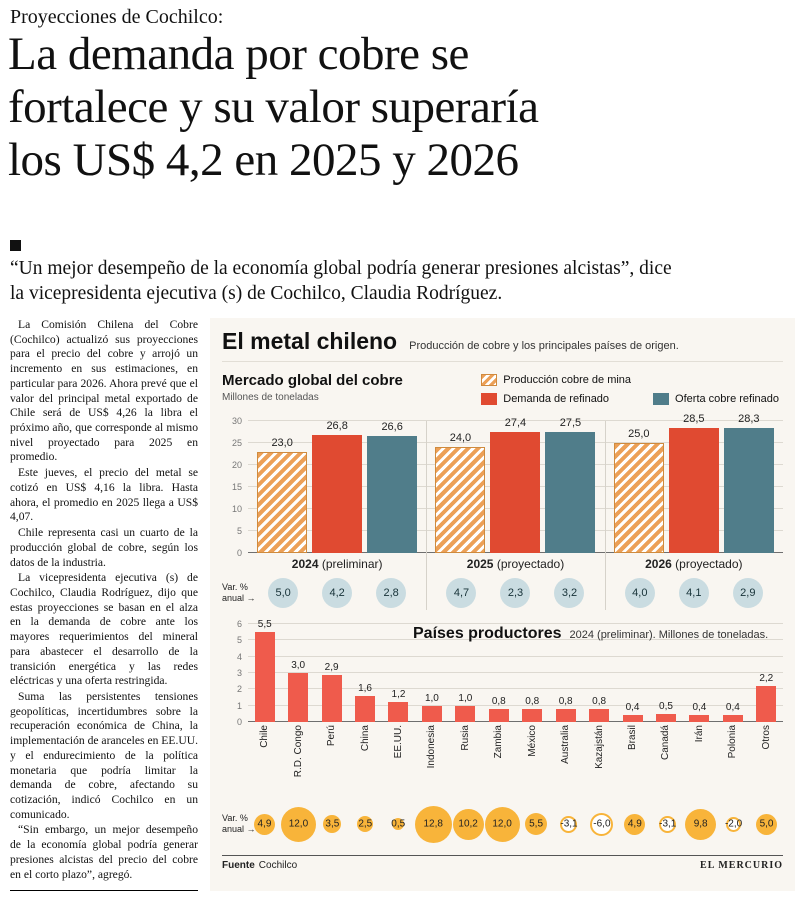 Image resolution: width=803 pixels, height=923 pixels. Describe the element at coordinates (298, 751) in the screenshot. I see `country-label: R.D. Congo` at that location.